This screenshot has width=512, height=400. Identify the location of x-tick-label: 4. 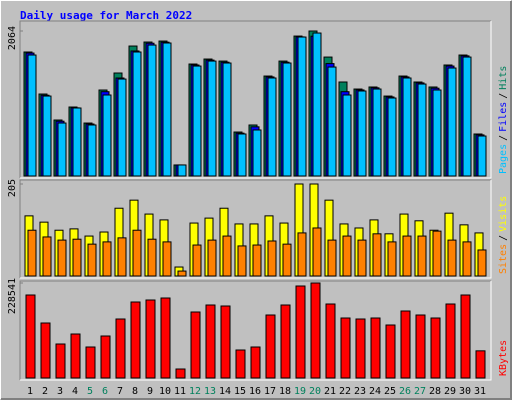
(75, 391).